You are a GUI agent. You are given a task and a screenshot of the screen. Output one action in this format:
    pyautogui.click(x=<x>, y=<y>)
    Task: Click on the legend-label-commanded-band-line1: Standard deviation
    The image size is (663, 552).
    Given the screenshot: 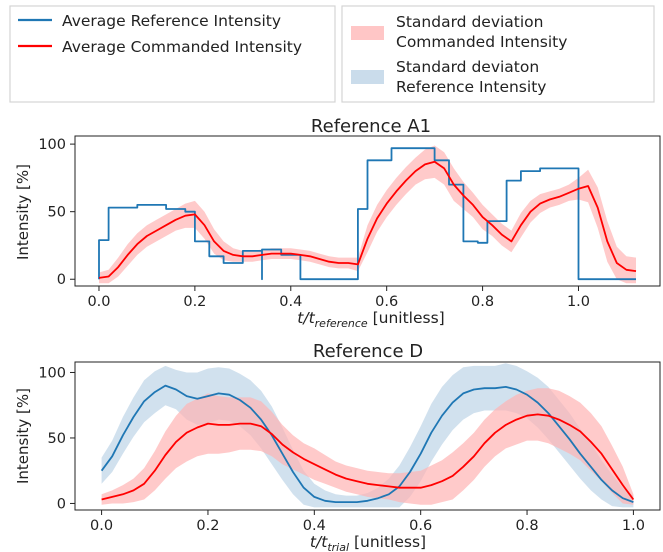 What is the action you would take?
    pyautogui.click(x=470, y=22)
    